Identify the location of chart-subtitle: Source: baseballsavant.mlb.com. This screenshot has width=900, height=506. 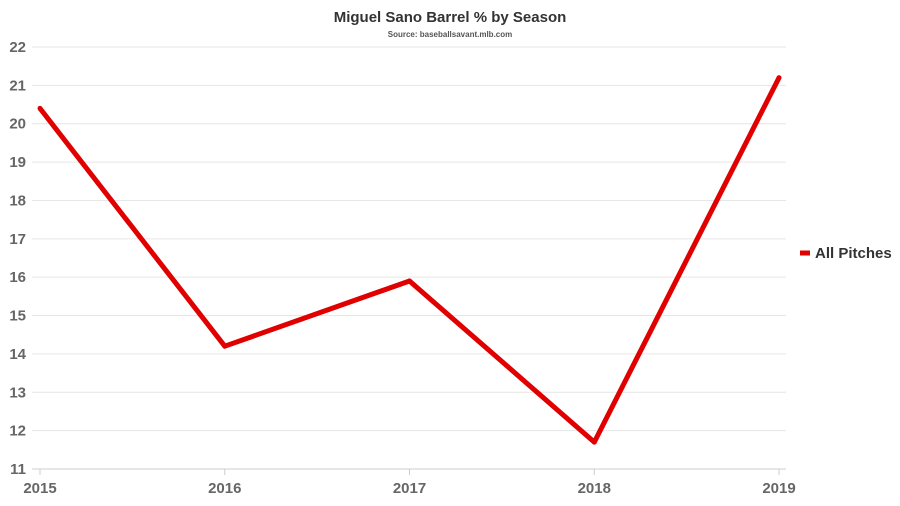
(450, 34).